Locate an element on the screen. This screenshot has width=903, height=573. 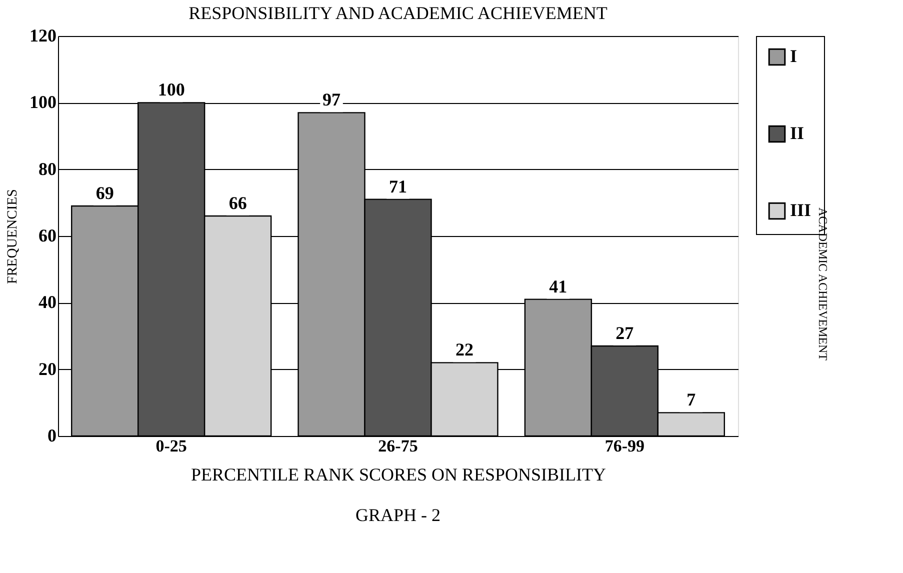
x-tick-label: 26-75 is located at coordinates (398, 446).